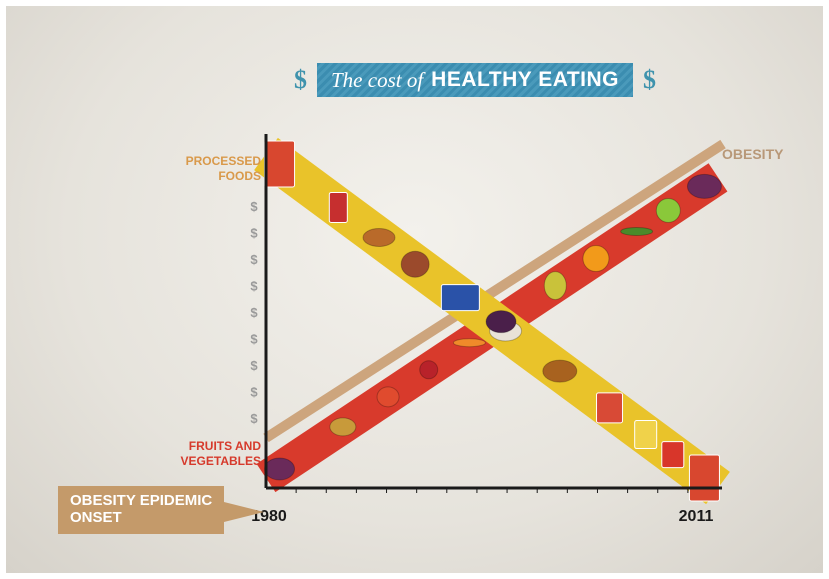 This screenshot has height=579, width=829. I want to click on label-processed-foods: FOODS, so click(239, 176).